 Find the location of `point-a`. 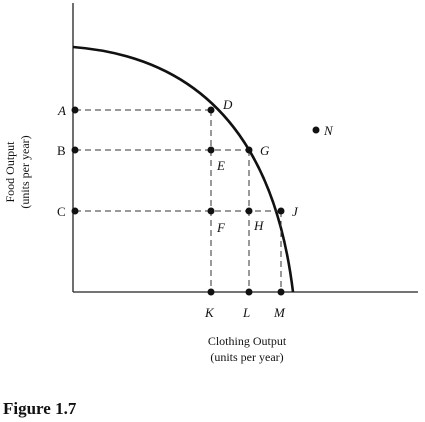

point-a is located at coordinates (75, 110).